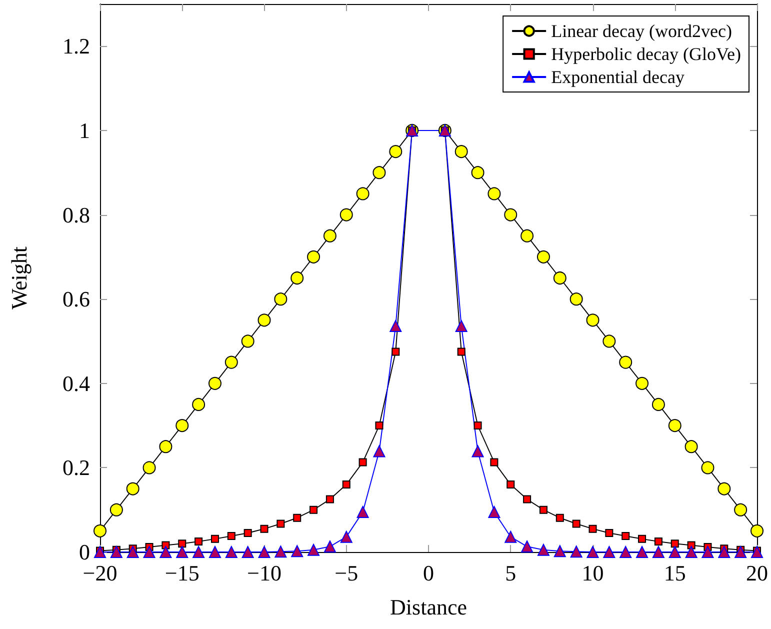 Image resolution: width=771 pixels, height=629 pixels. What do you see at coordinates (593, 573) in the screenshot?
I see `x-tick-label: 10` at bounding box center [593, 573].